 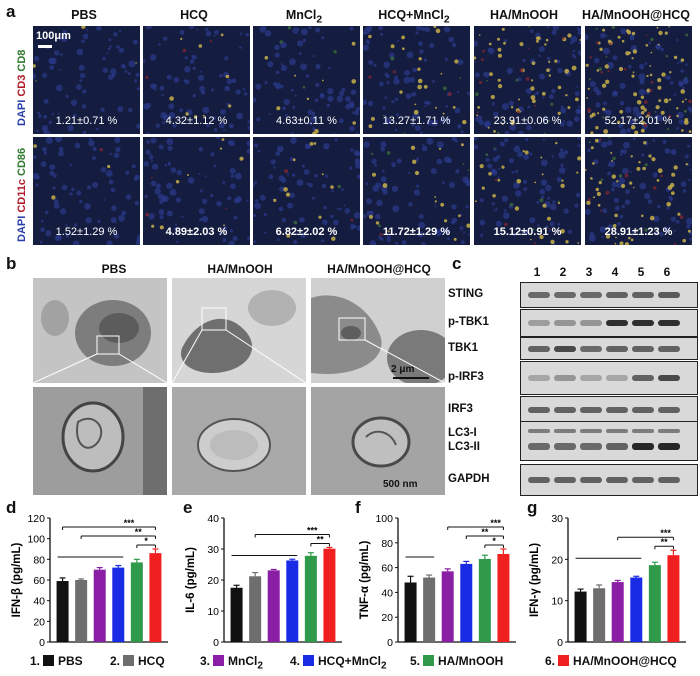 What do you see at coordinates (416, 80) in the screenshot?
I see `fluorescence-image-r1-c4: 13.27±1.71 %` at bounding box center [416, 80].